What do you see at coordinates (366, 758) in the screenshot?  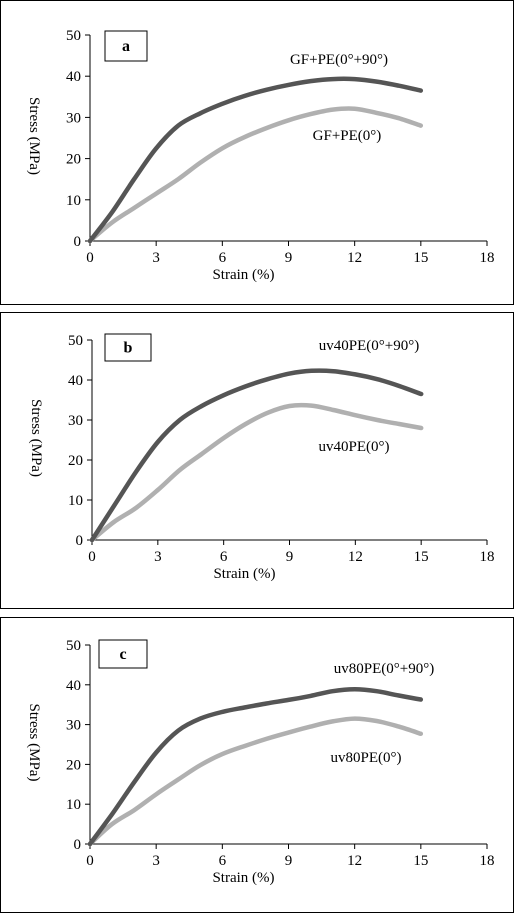 I see `series-label-1: uv80PE(0°)` at bounding box center [366, 758].